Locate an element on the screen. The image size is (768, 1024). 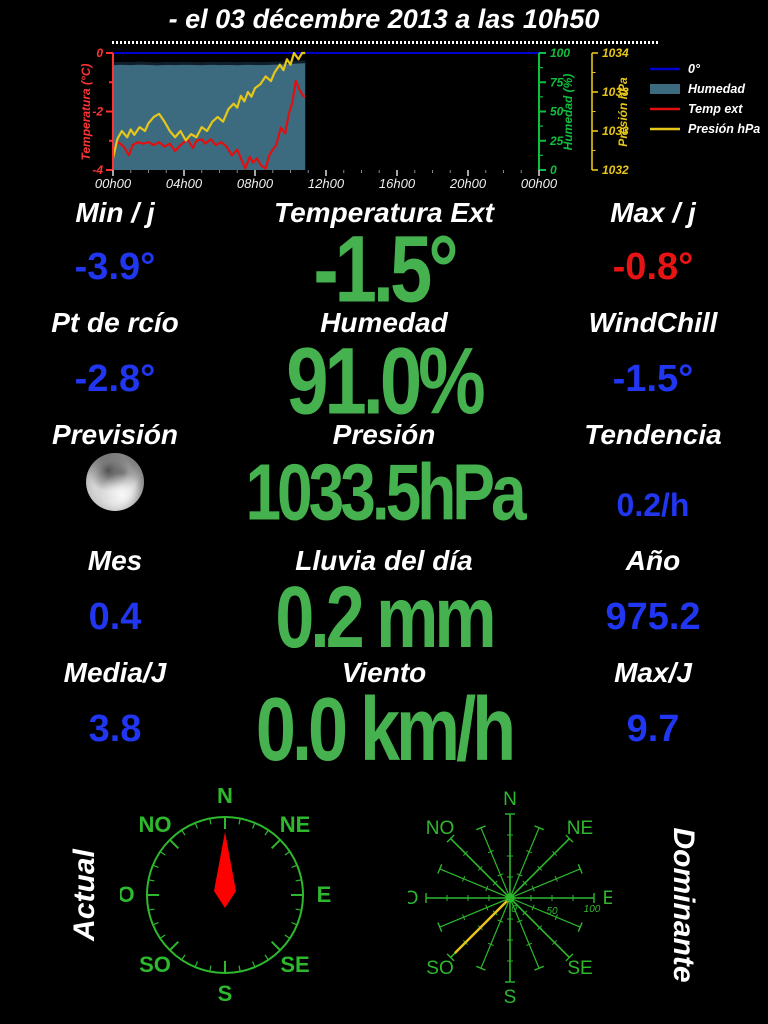
svg-text: 1032 is located at coordinates (615, 170).